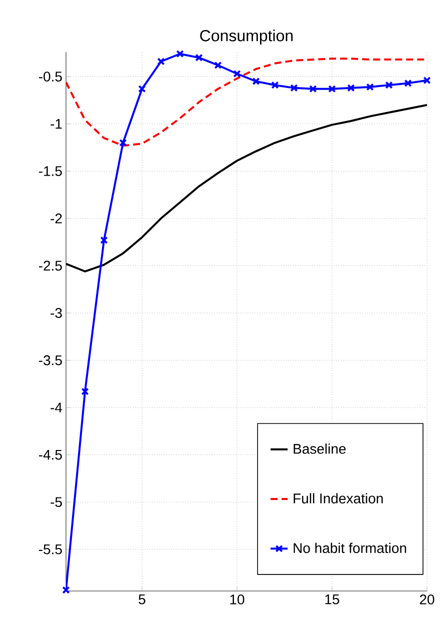 This screenshot has width=446, height=627. What do you see at coordinates (246, 37) in the screenshot?
I see `chart-title: Consumption` at bounding box center [246, 37].